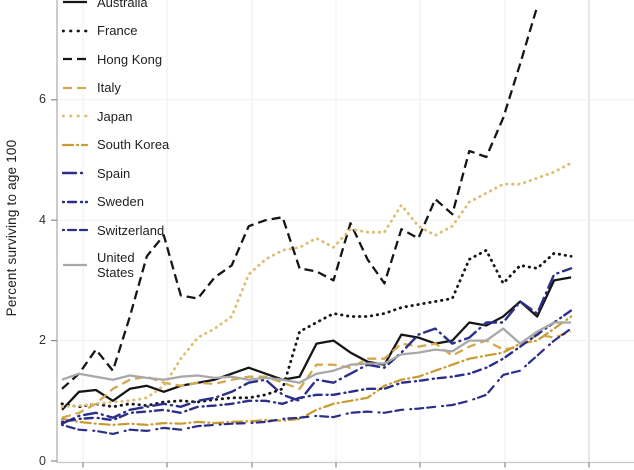  What do you see at coordinates (130, 59) in the screenshot?
I see `legend-label: Hong Kong` at bounding box center [130, 59].